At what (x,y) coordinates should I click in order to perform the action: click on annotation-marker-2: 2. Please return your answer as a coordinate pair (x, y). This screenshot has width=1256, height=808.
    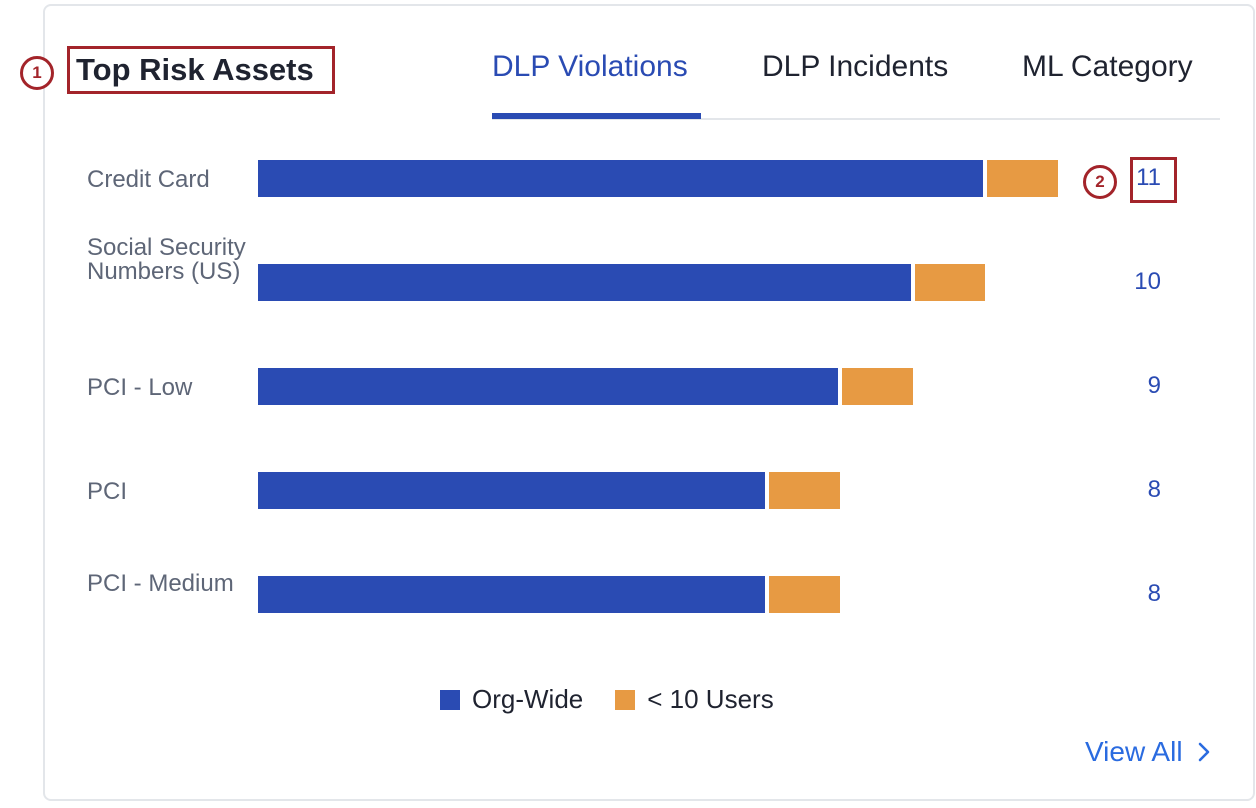
    Looking at the image, I should click on (1100, 182).